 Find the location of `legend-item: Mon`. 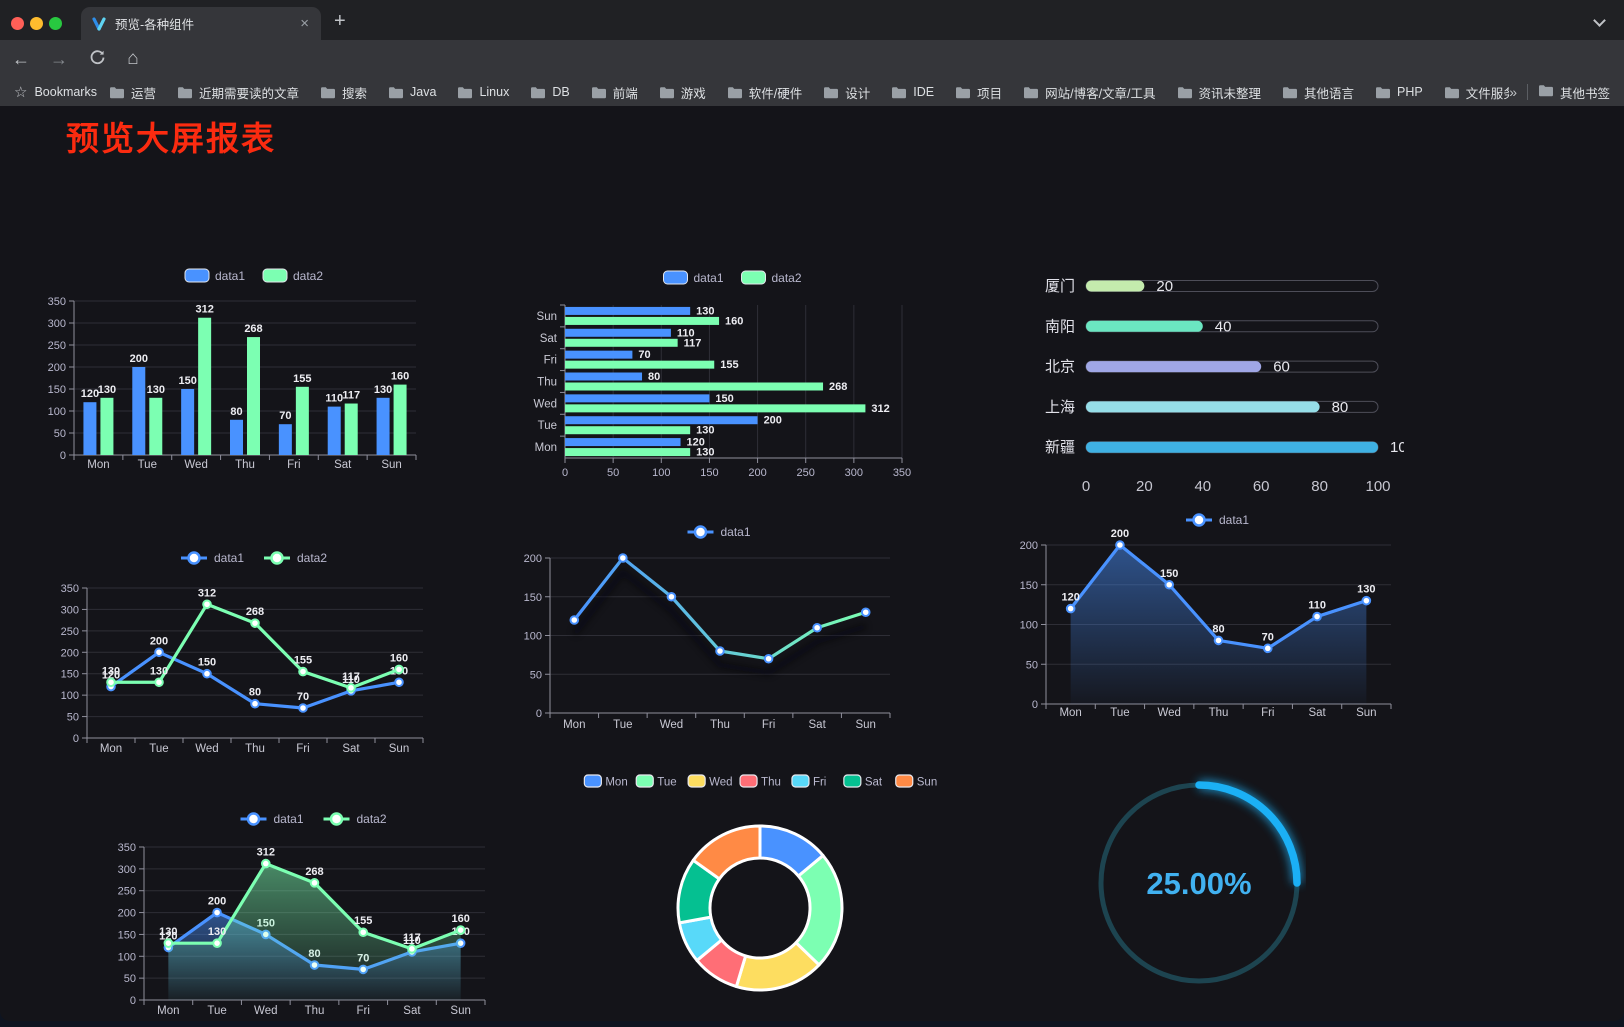

legend-item: Mon is located at coordinates (605, 781).